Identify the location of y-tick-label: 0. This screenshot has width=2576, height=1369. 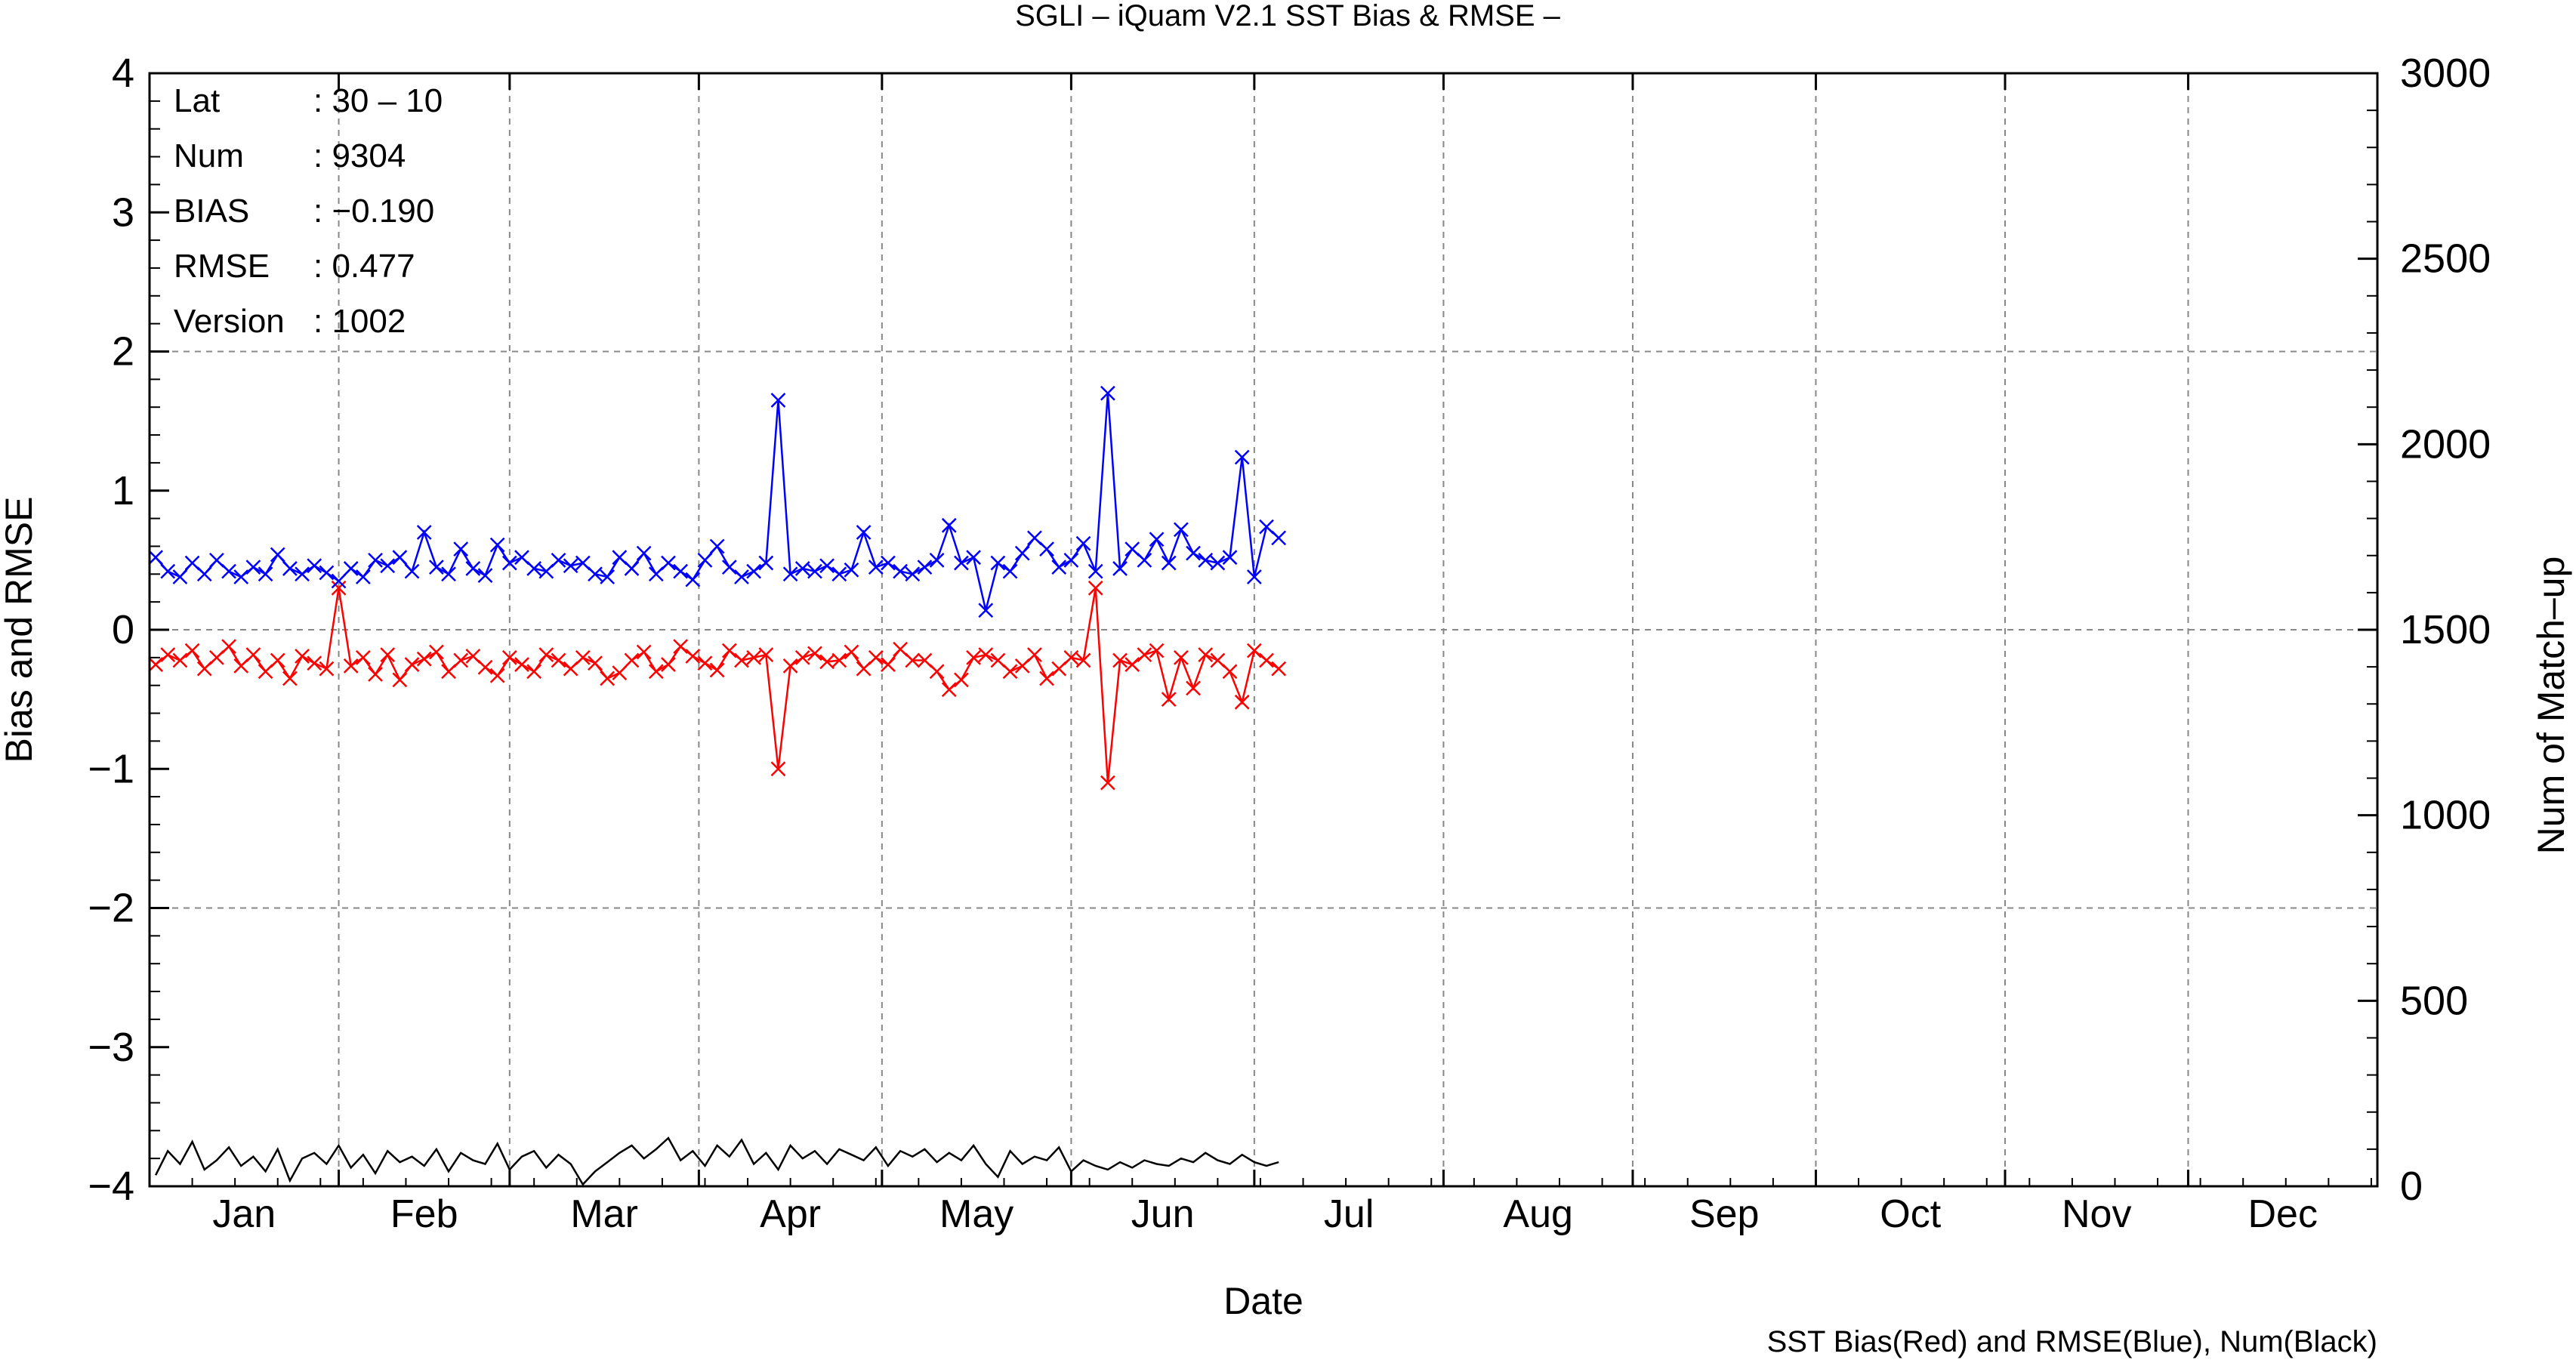
(123, 629).